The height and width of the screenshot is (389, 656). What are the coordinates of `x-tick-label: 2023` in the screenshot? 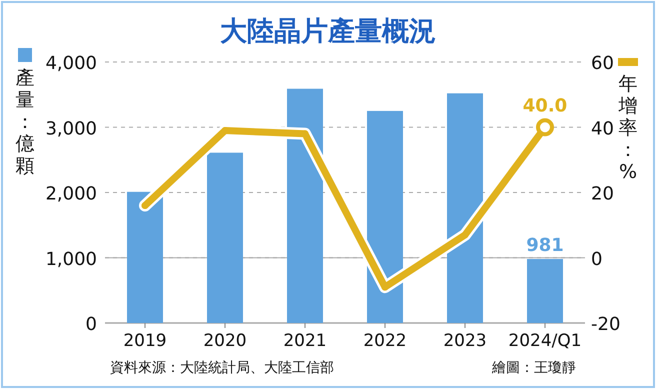 It's located at (465, 341).